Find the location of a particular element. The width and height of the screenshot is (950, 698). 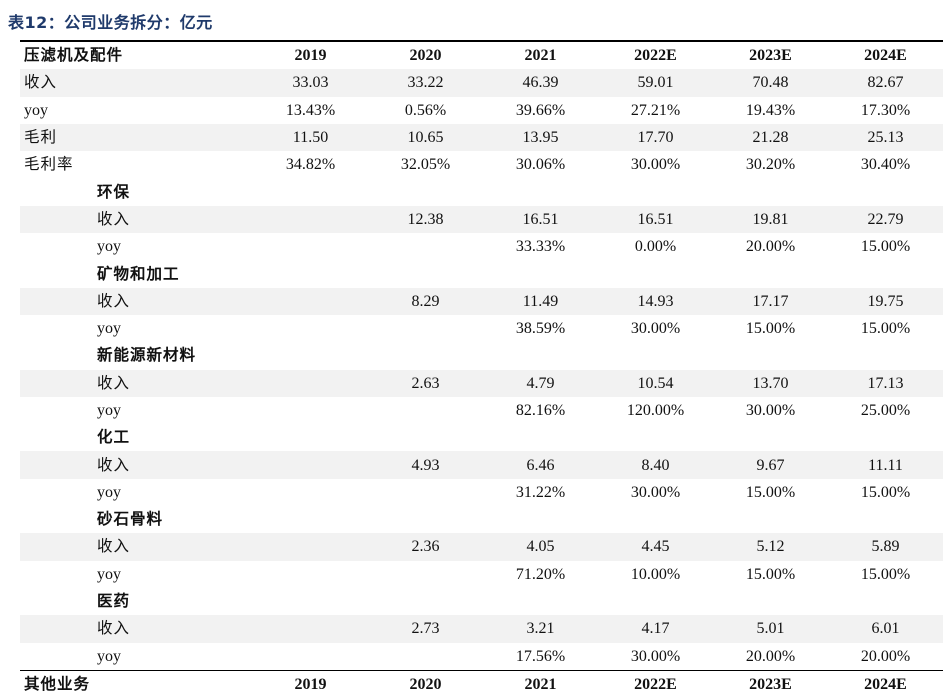

segment-revenue-row-cell: 11.49 is located at coordinates (540, 301).